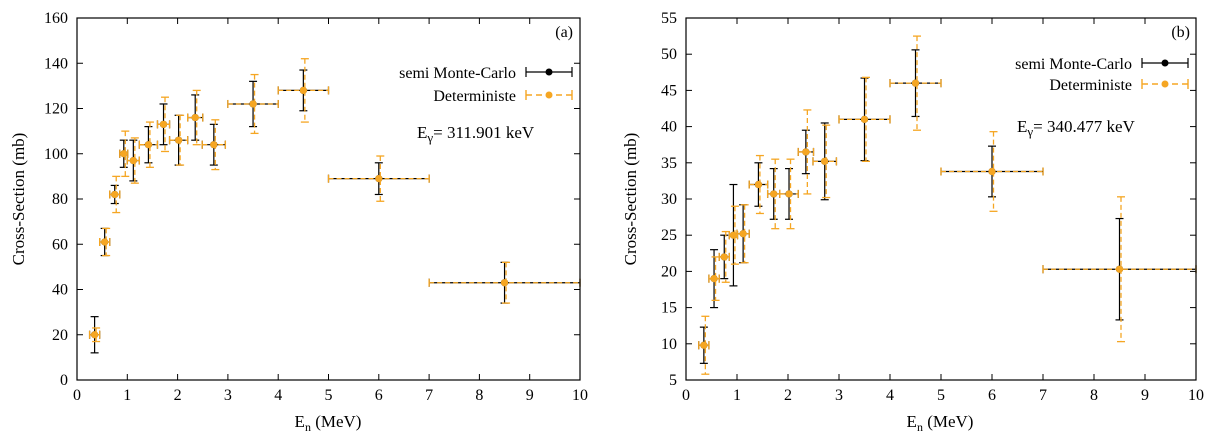 The height and width of the screenshot is (436, 1218). I want to click on y-tick-label: 60, so click(60, 244).